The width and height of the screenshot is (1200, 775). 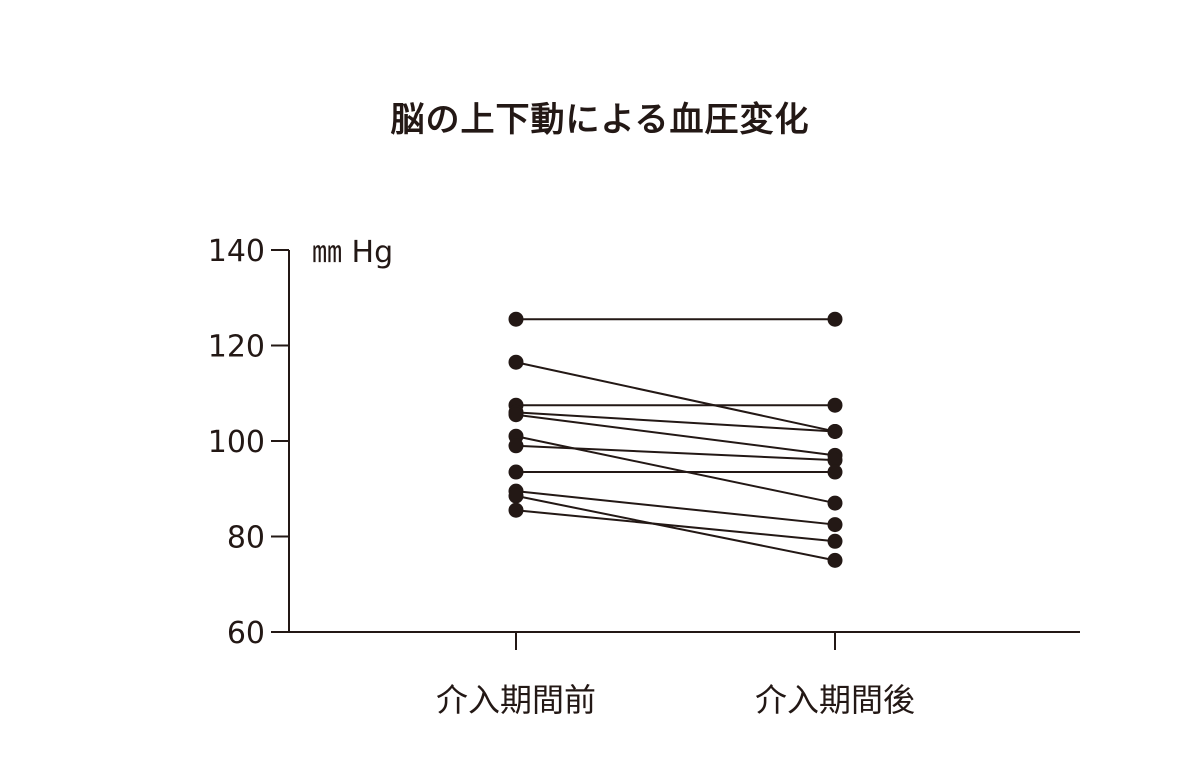 What do you see at coordinates (600, 120) in the screenshot?
I see `chart-title: 脳の上下動による血圧変化` at bounding box center [600, 120].